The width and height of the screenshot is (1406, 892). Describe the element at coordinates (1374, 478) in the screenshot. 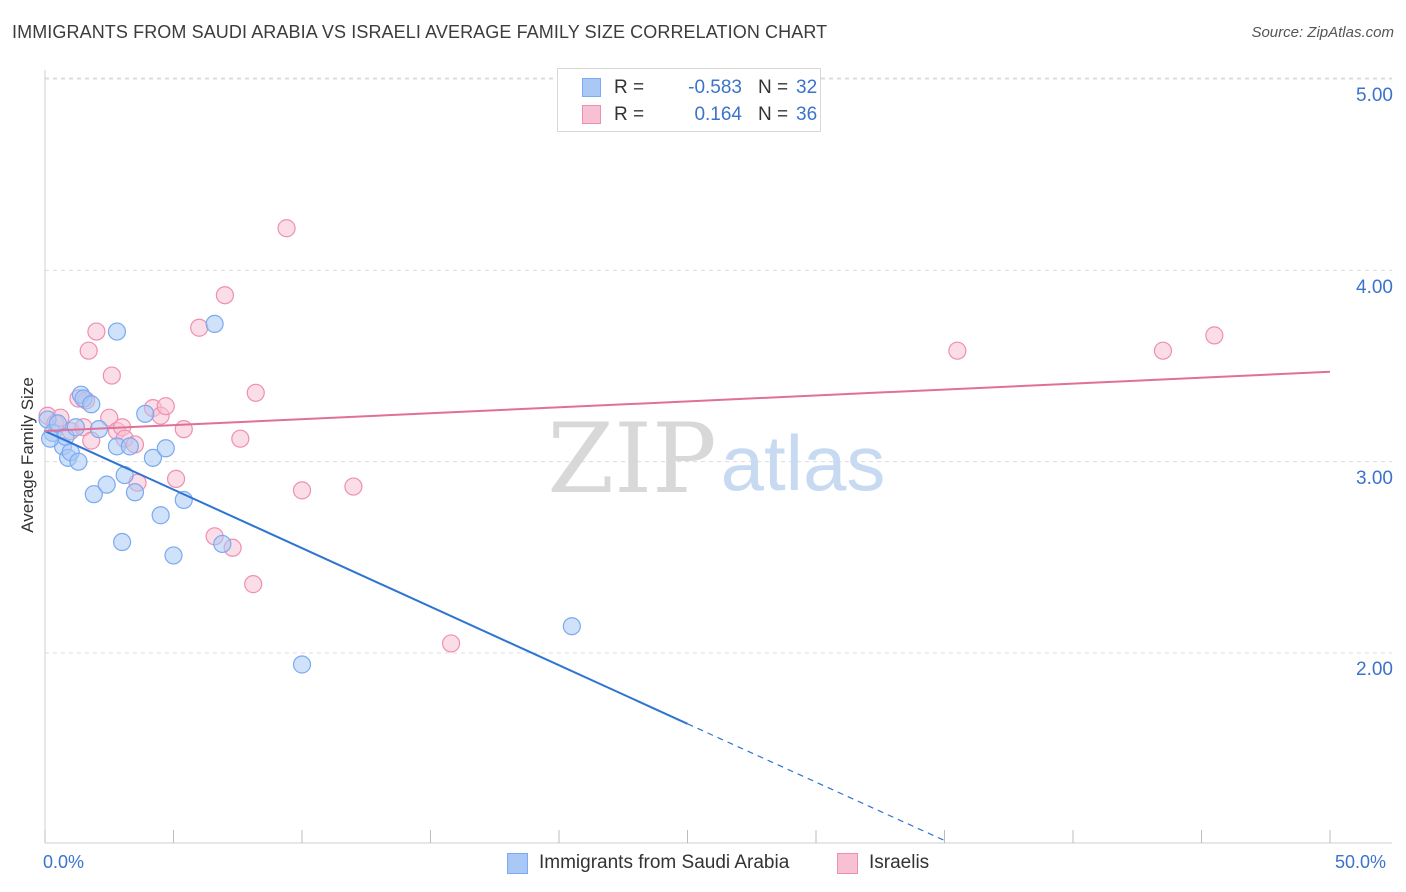

I see `y-tick-label-3: 3.00` at that location.